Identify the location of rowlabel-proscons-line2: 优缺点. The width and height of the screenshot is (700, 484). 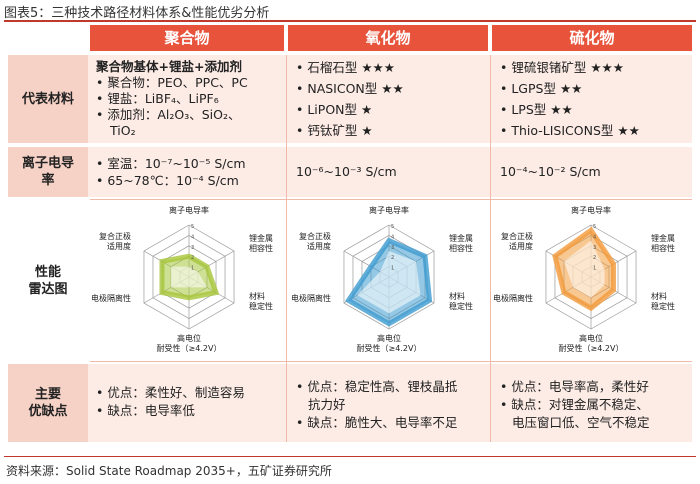
(48, 411).